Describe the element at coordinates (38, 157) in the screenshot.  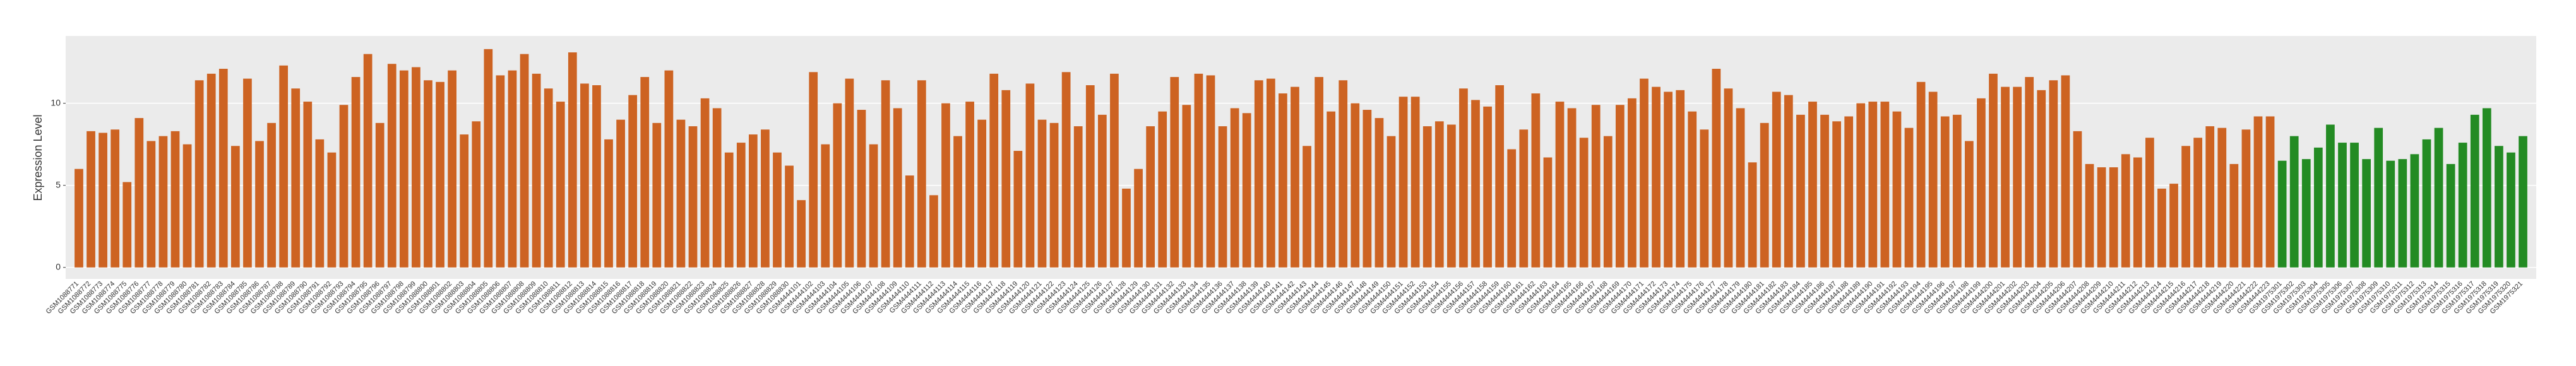
I see `y-axis-title: Expression Level` at that location.